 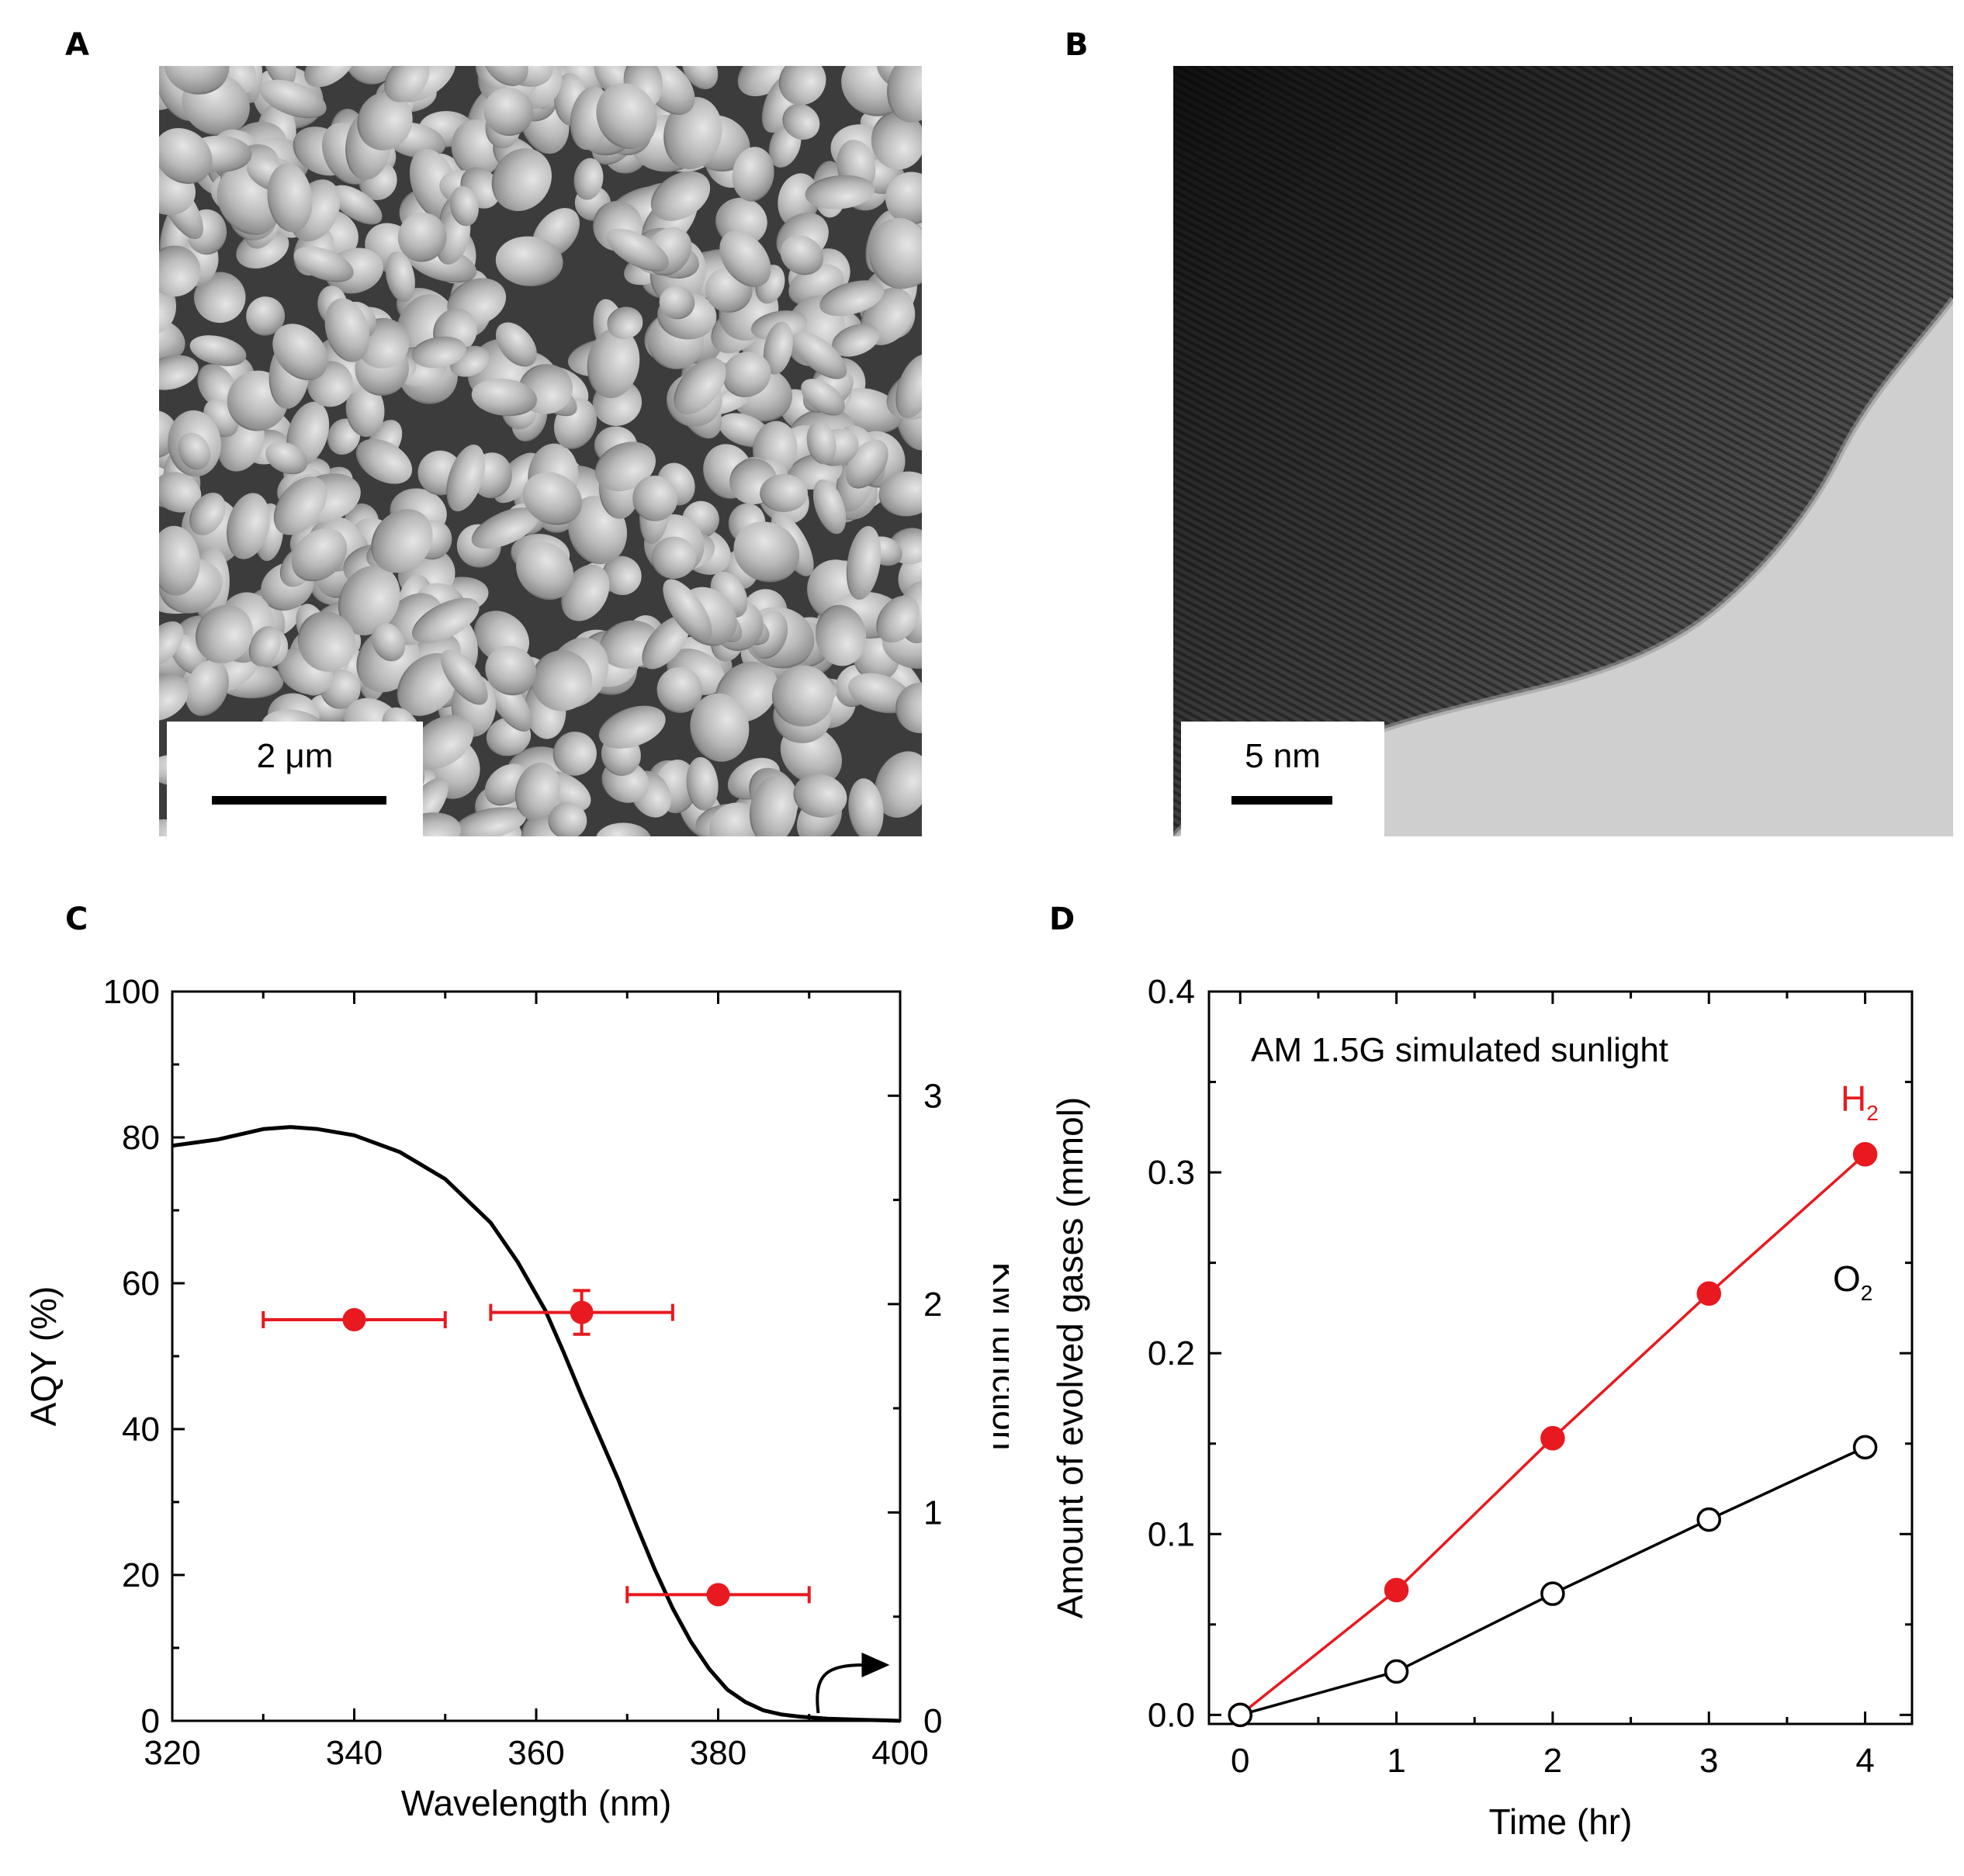 I want to click on y-tick-label-d: 0.4, so click(x=1171, y=992).